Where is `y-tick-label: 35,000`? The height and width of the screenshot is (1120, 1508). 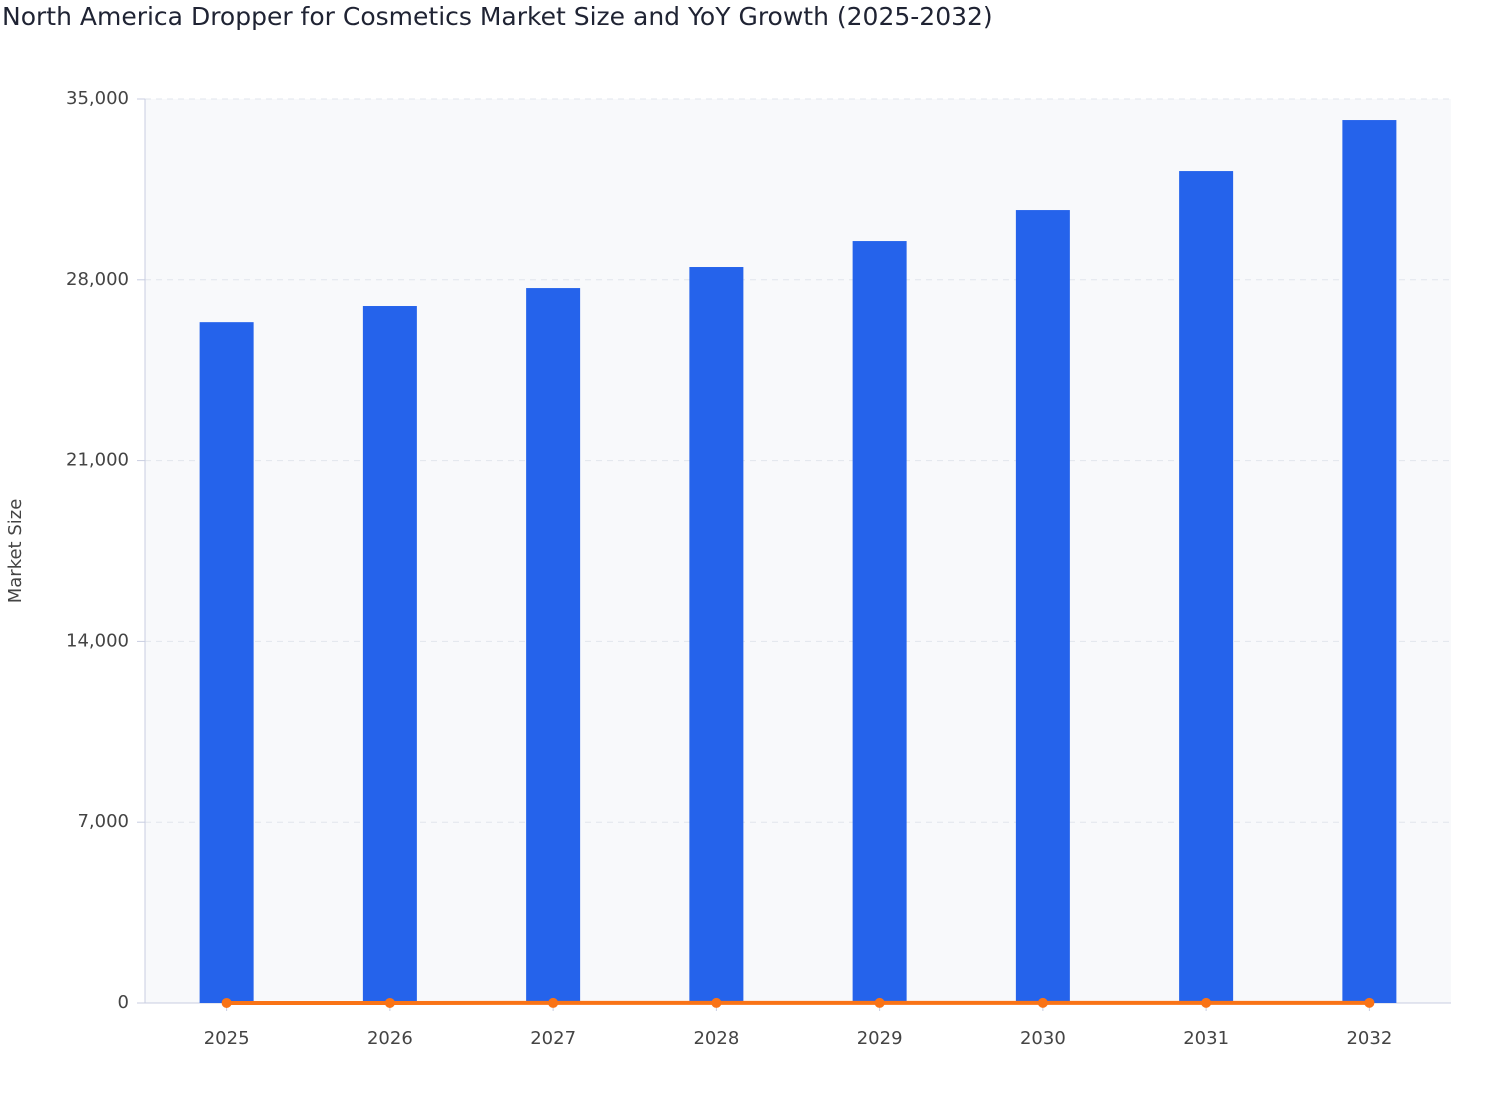 y-tick-label: 35,000 is located at coordinates (97, 98).